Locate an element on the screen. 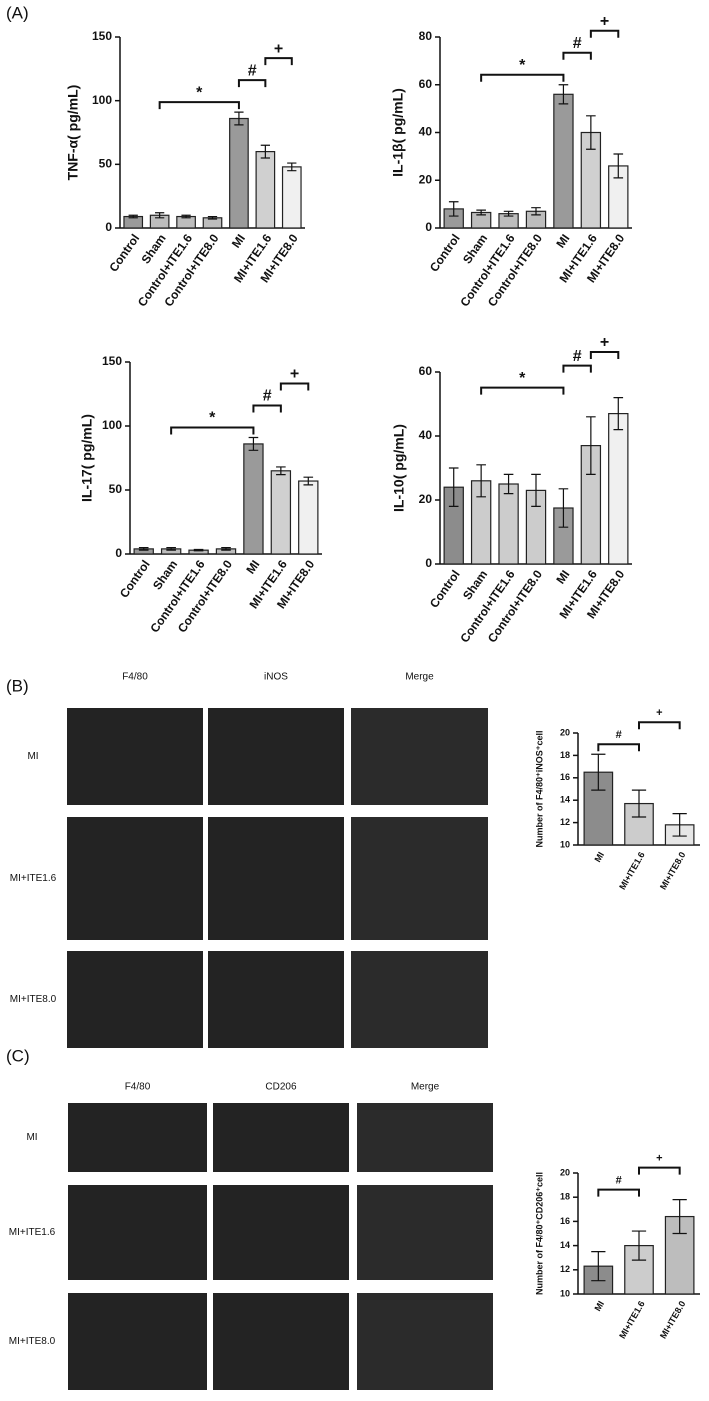 The height and width of the screenshot is (1401, 709). y-axis-label: Number of F4/80⁺CD206⁺cell is located at coordinates (539, 1233).